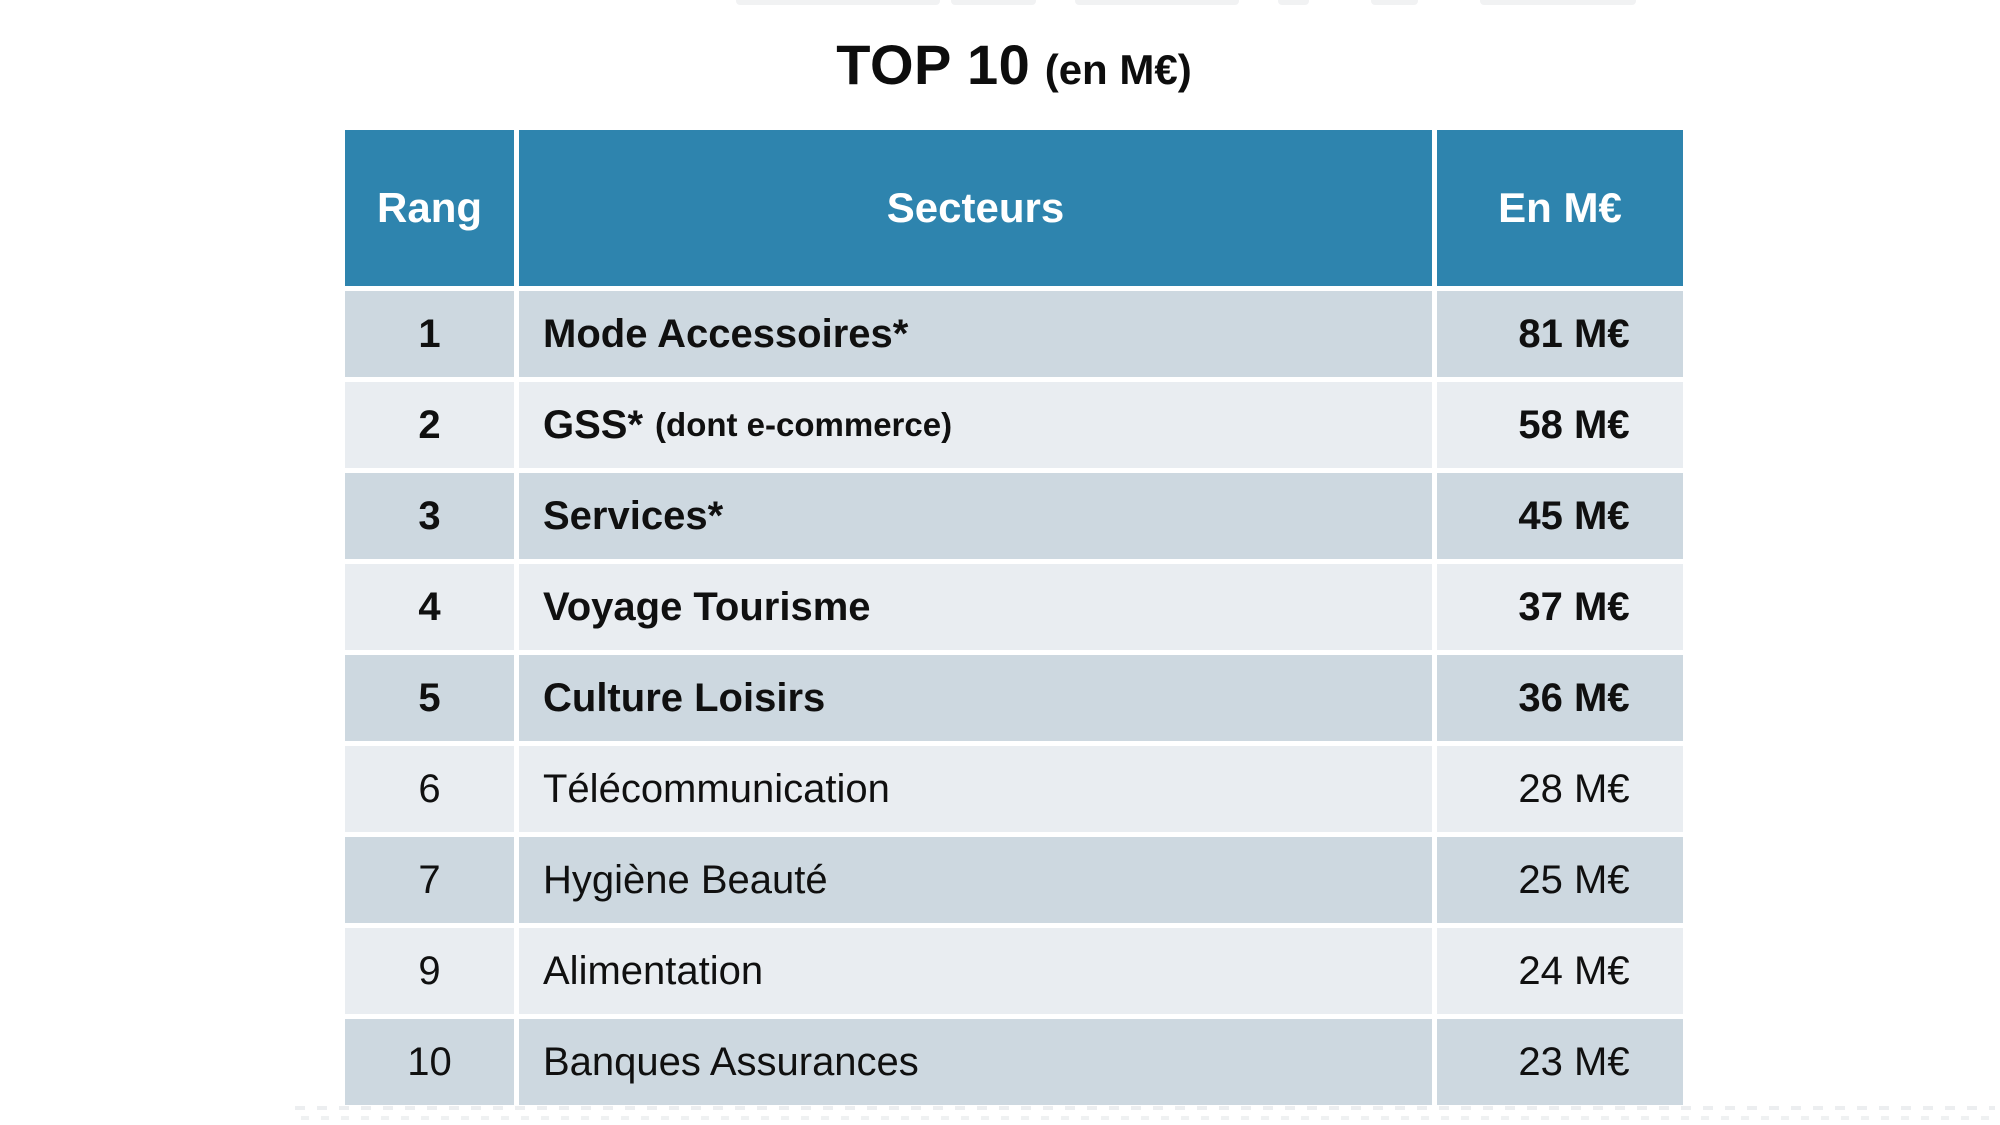  I want to click on sector-name: Banques Assurances, so click(731, 1061).